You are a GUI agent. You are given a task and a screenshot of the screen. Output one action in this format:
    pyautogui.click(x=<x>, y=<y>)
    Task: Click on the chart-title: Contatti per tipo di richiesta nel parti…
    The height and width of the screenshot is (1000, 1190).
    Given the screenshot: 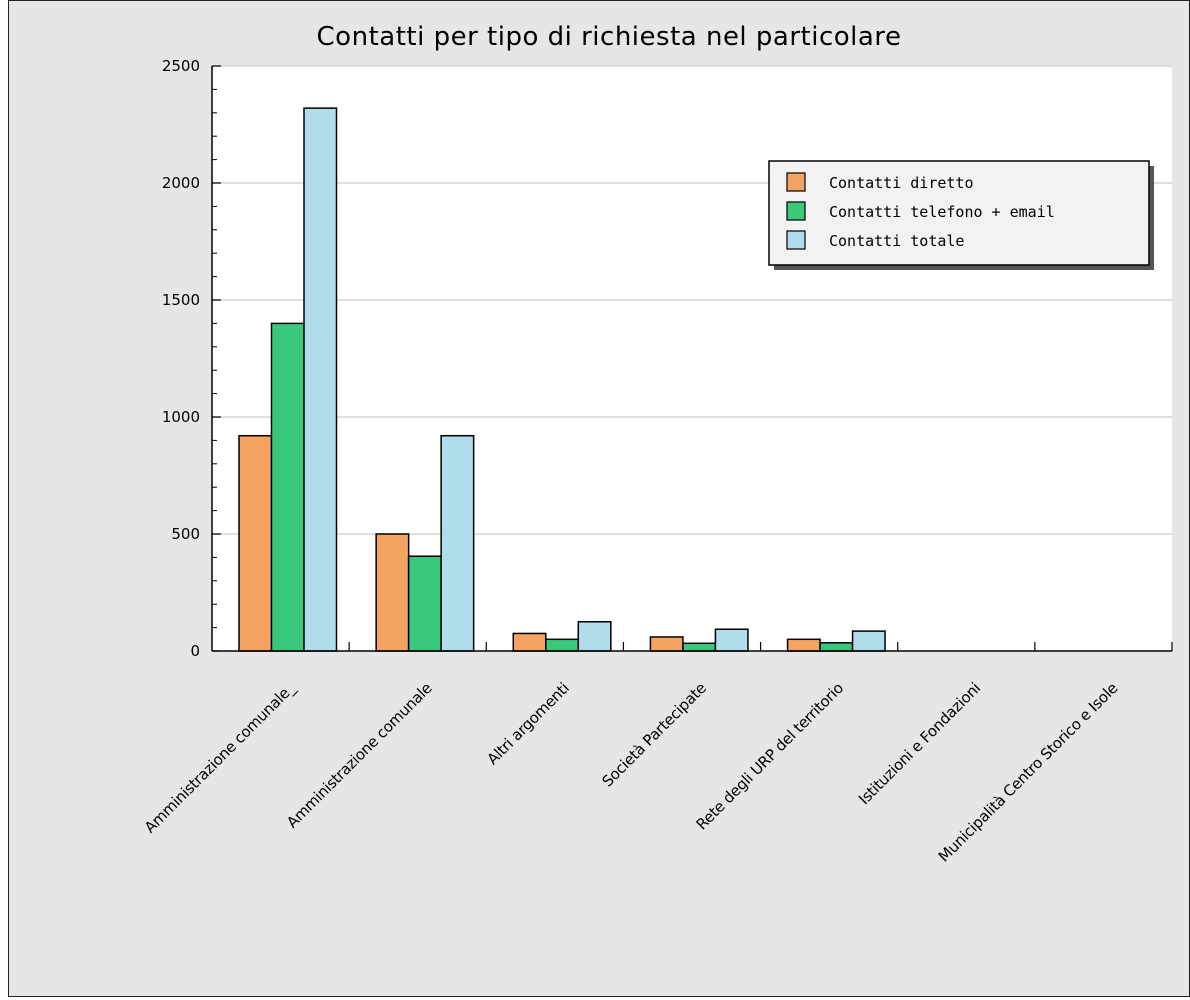 What is the action you would take?
    pyautogui.click(x=609, y=37)
    